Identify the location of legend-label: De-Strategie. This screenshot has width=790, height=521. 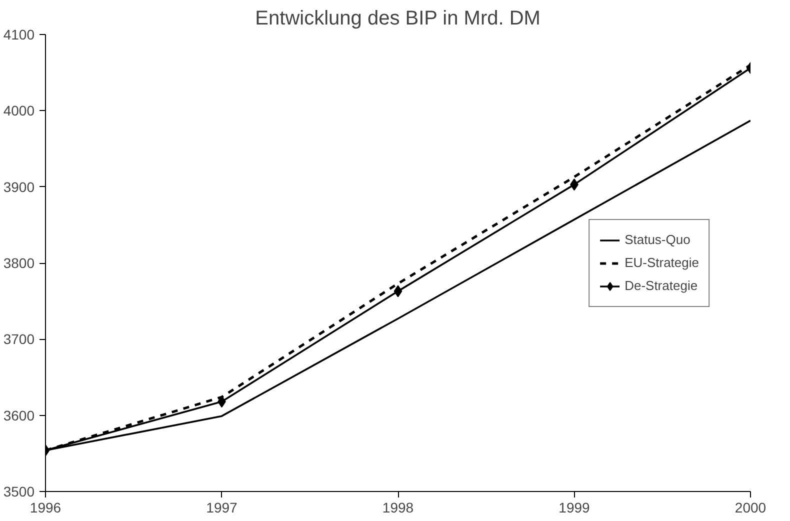
(661, 285).